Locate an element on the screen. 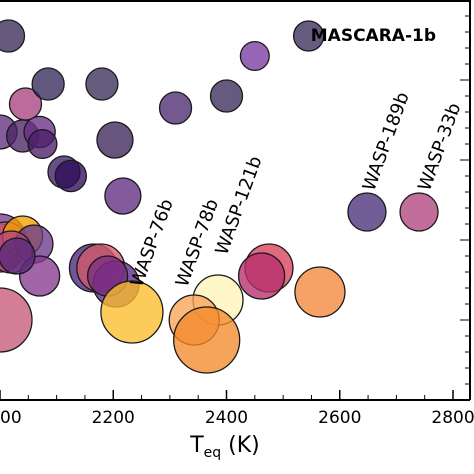 The image size is (474, 474). x-tick-label-2400: 2400 is located at coordinates (226, 418).